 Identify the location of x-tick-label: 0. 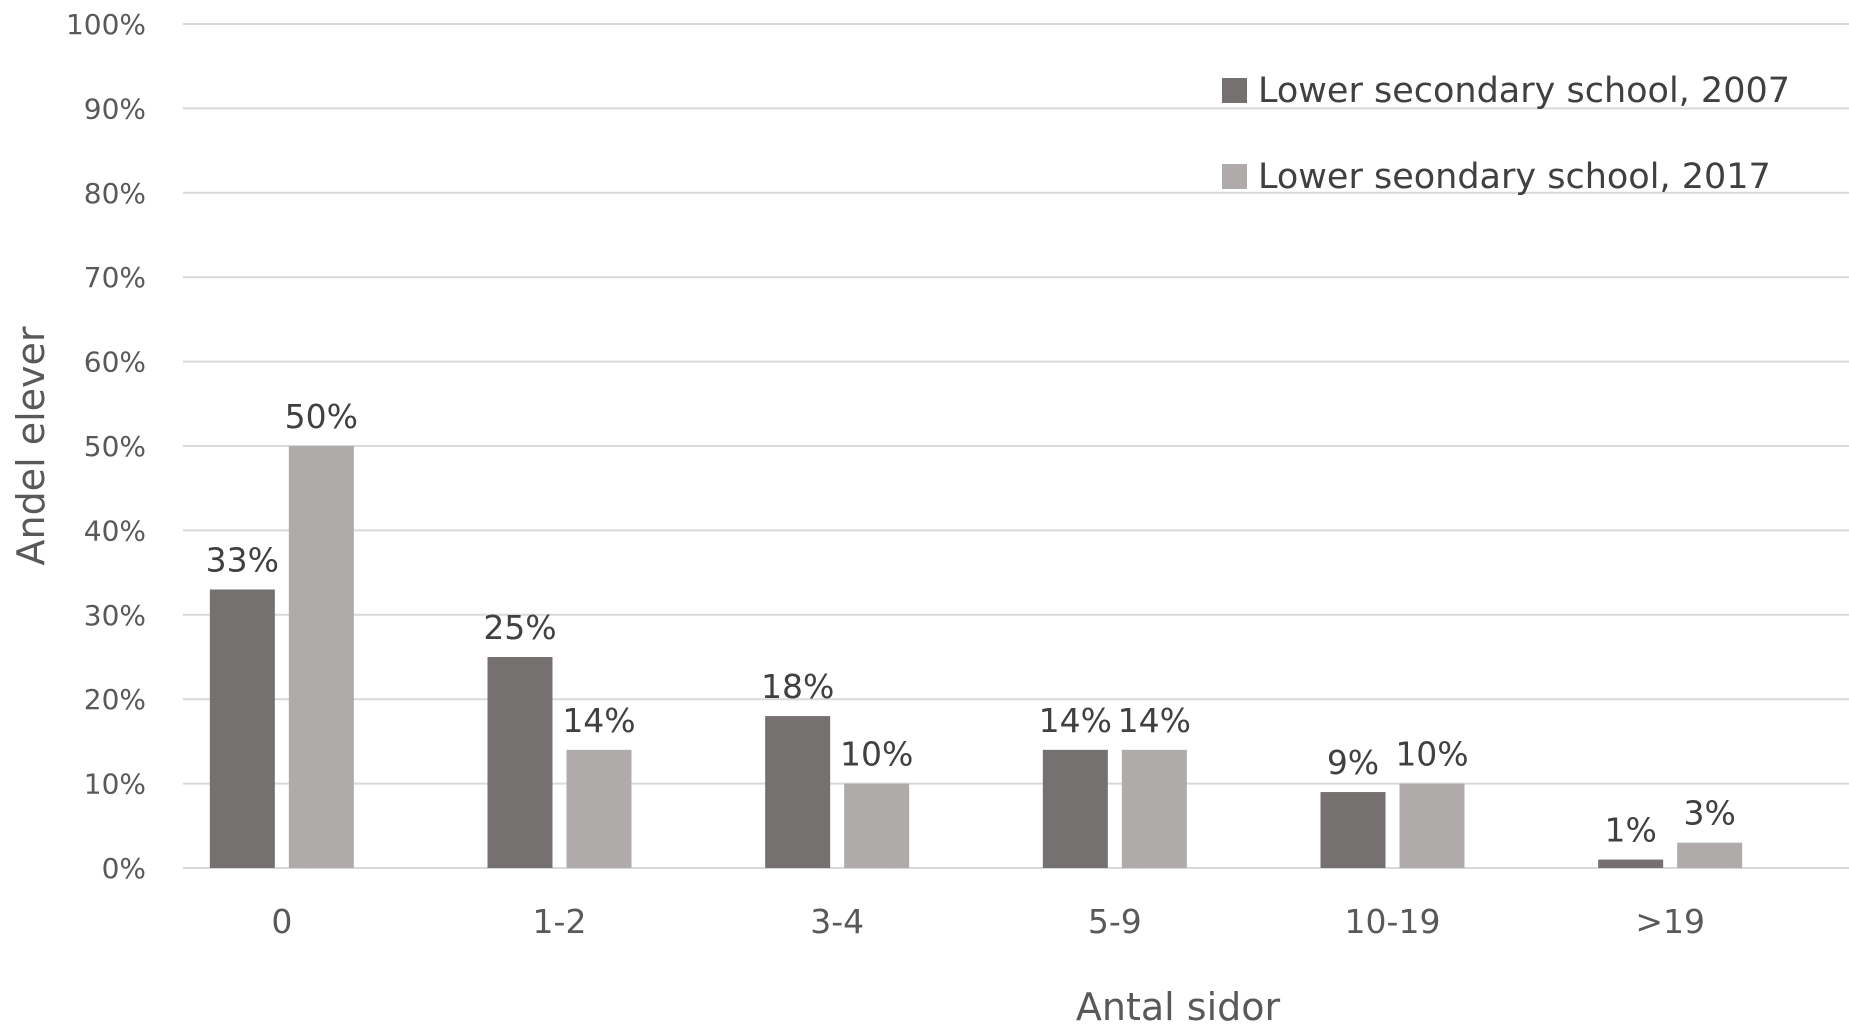
(281, 921).